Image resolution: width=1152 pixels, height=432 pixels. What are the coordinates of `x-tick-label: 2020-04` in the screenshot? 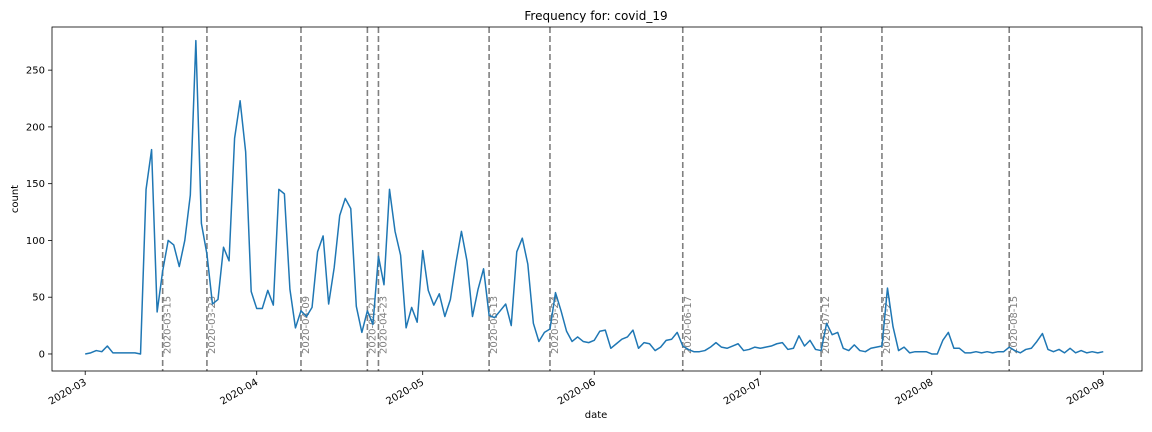 It's located at (240, 392).